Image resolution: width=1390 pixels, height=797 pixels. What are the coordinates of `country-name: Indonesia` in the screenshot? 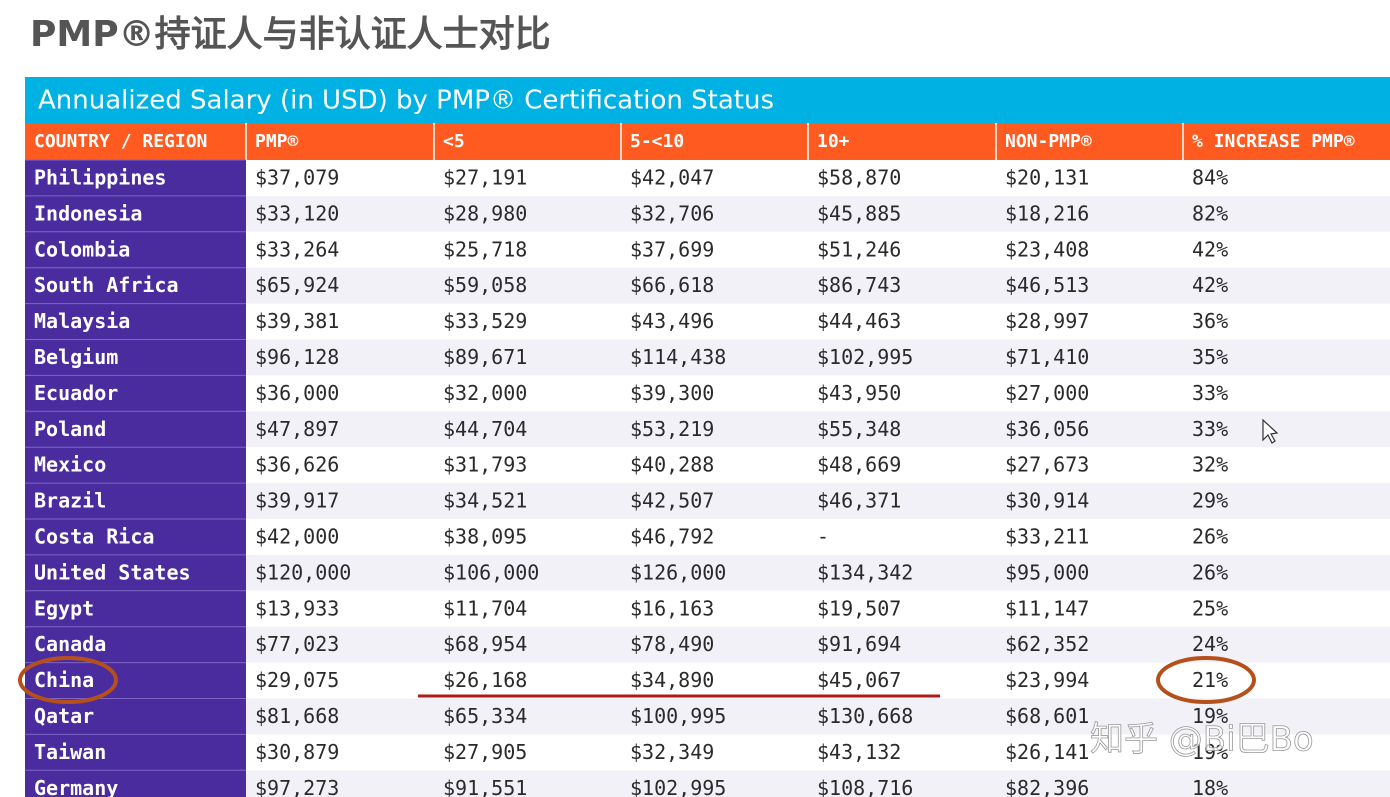 It's located at (88, 213).